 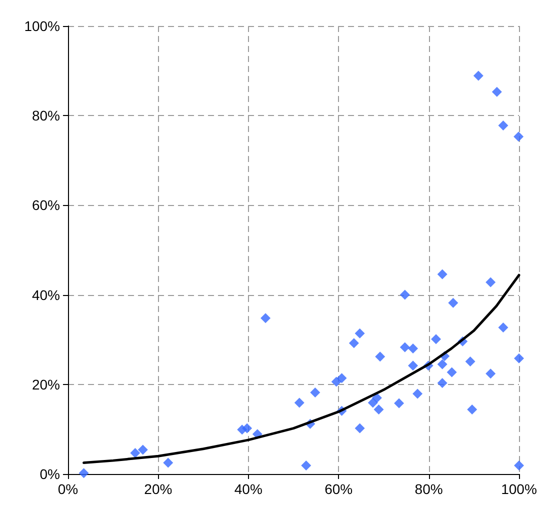 I want to click on x-tick-label: 100%, so click(x=519, y=489).